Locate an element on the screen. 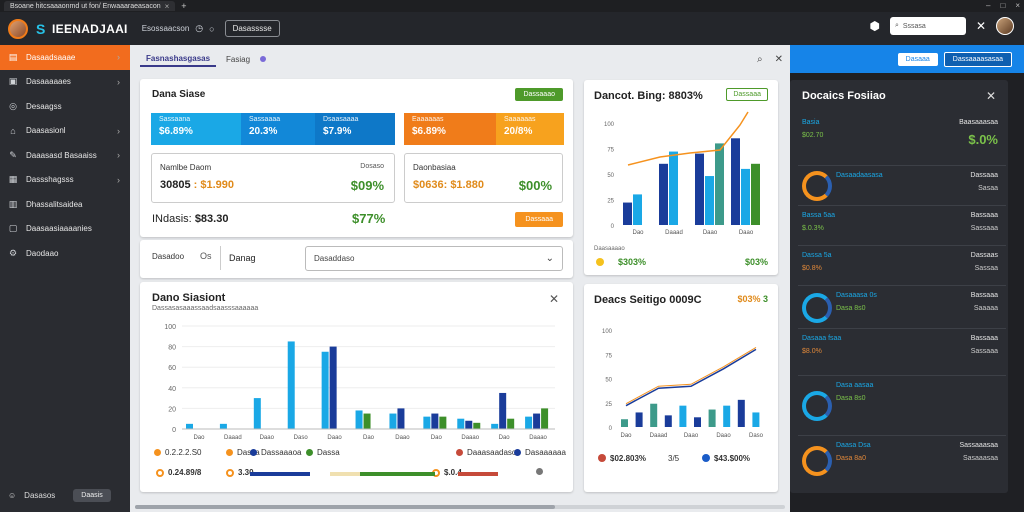 This screenshot has height=512, width=1024. kpi-tile: Saaaaaas 20/8% is located at coordinates (530, 129).